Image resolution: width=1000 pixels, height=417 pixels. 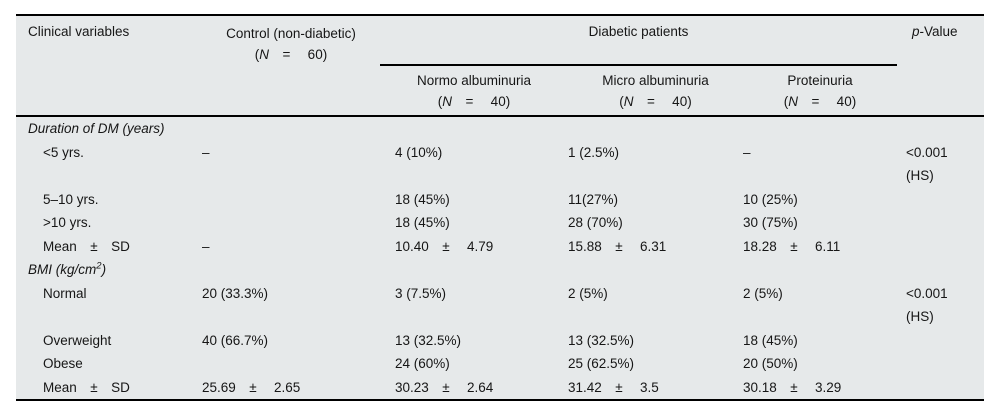 What do you see at coordinates (419, 152) in the screenshot?
I see `cell-normo: 4 (10%)` at bounding box center [419, 152].